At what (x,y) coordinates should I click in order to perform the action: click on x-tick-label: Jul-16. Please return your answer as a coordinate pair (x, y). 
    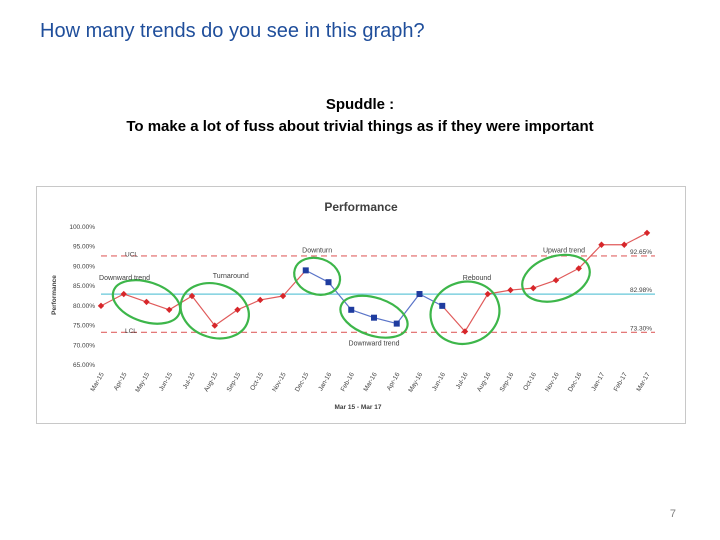
    Looking at the image, I should click on (462, 380).